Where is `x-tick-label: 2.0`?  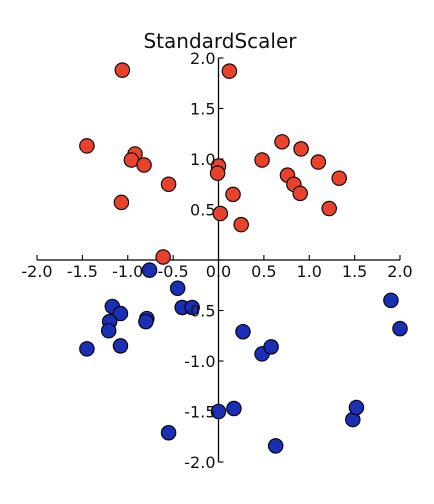
x-tick-label: 2.0 is located at coordinates (399, 271).